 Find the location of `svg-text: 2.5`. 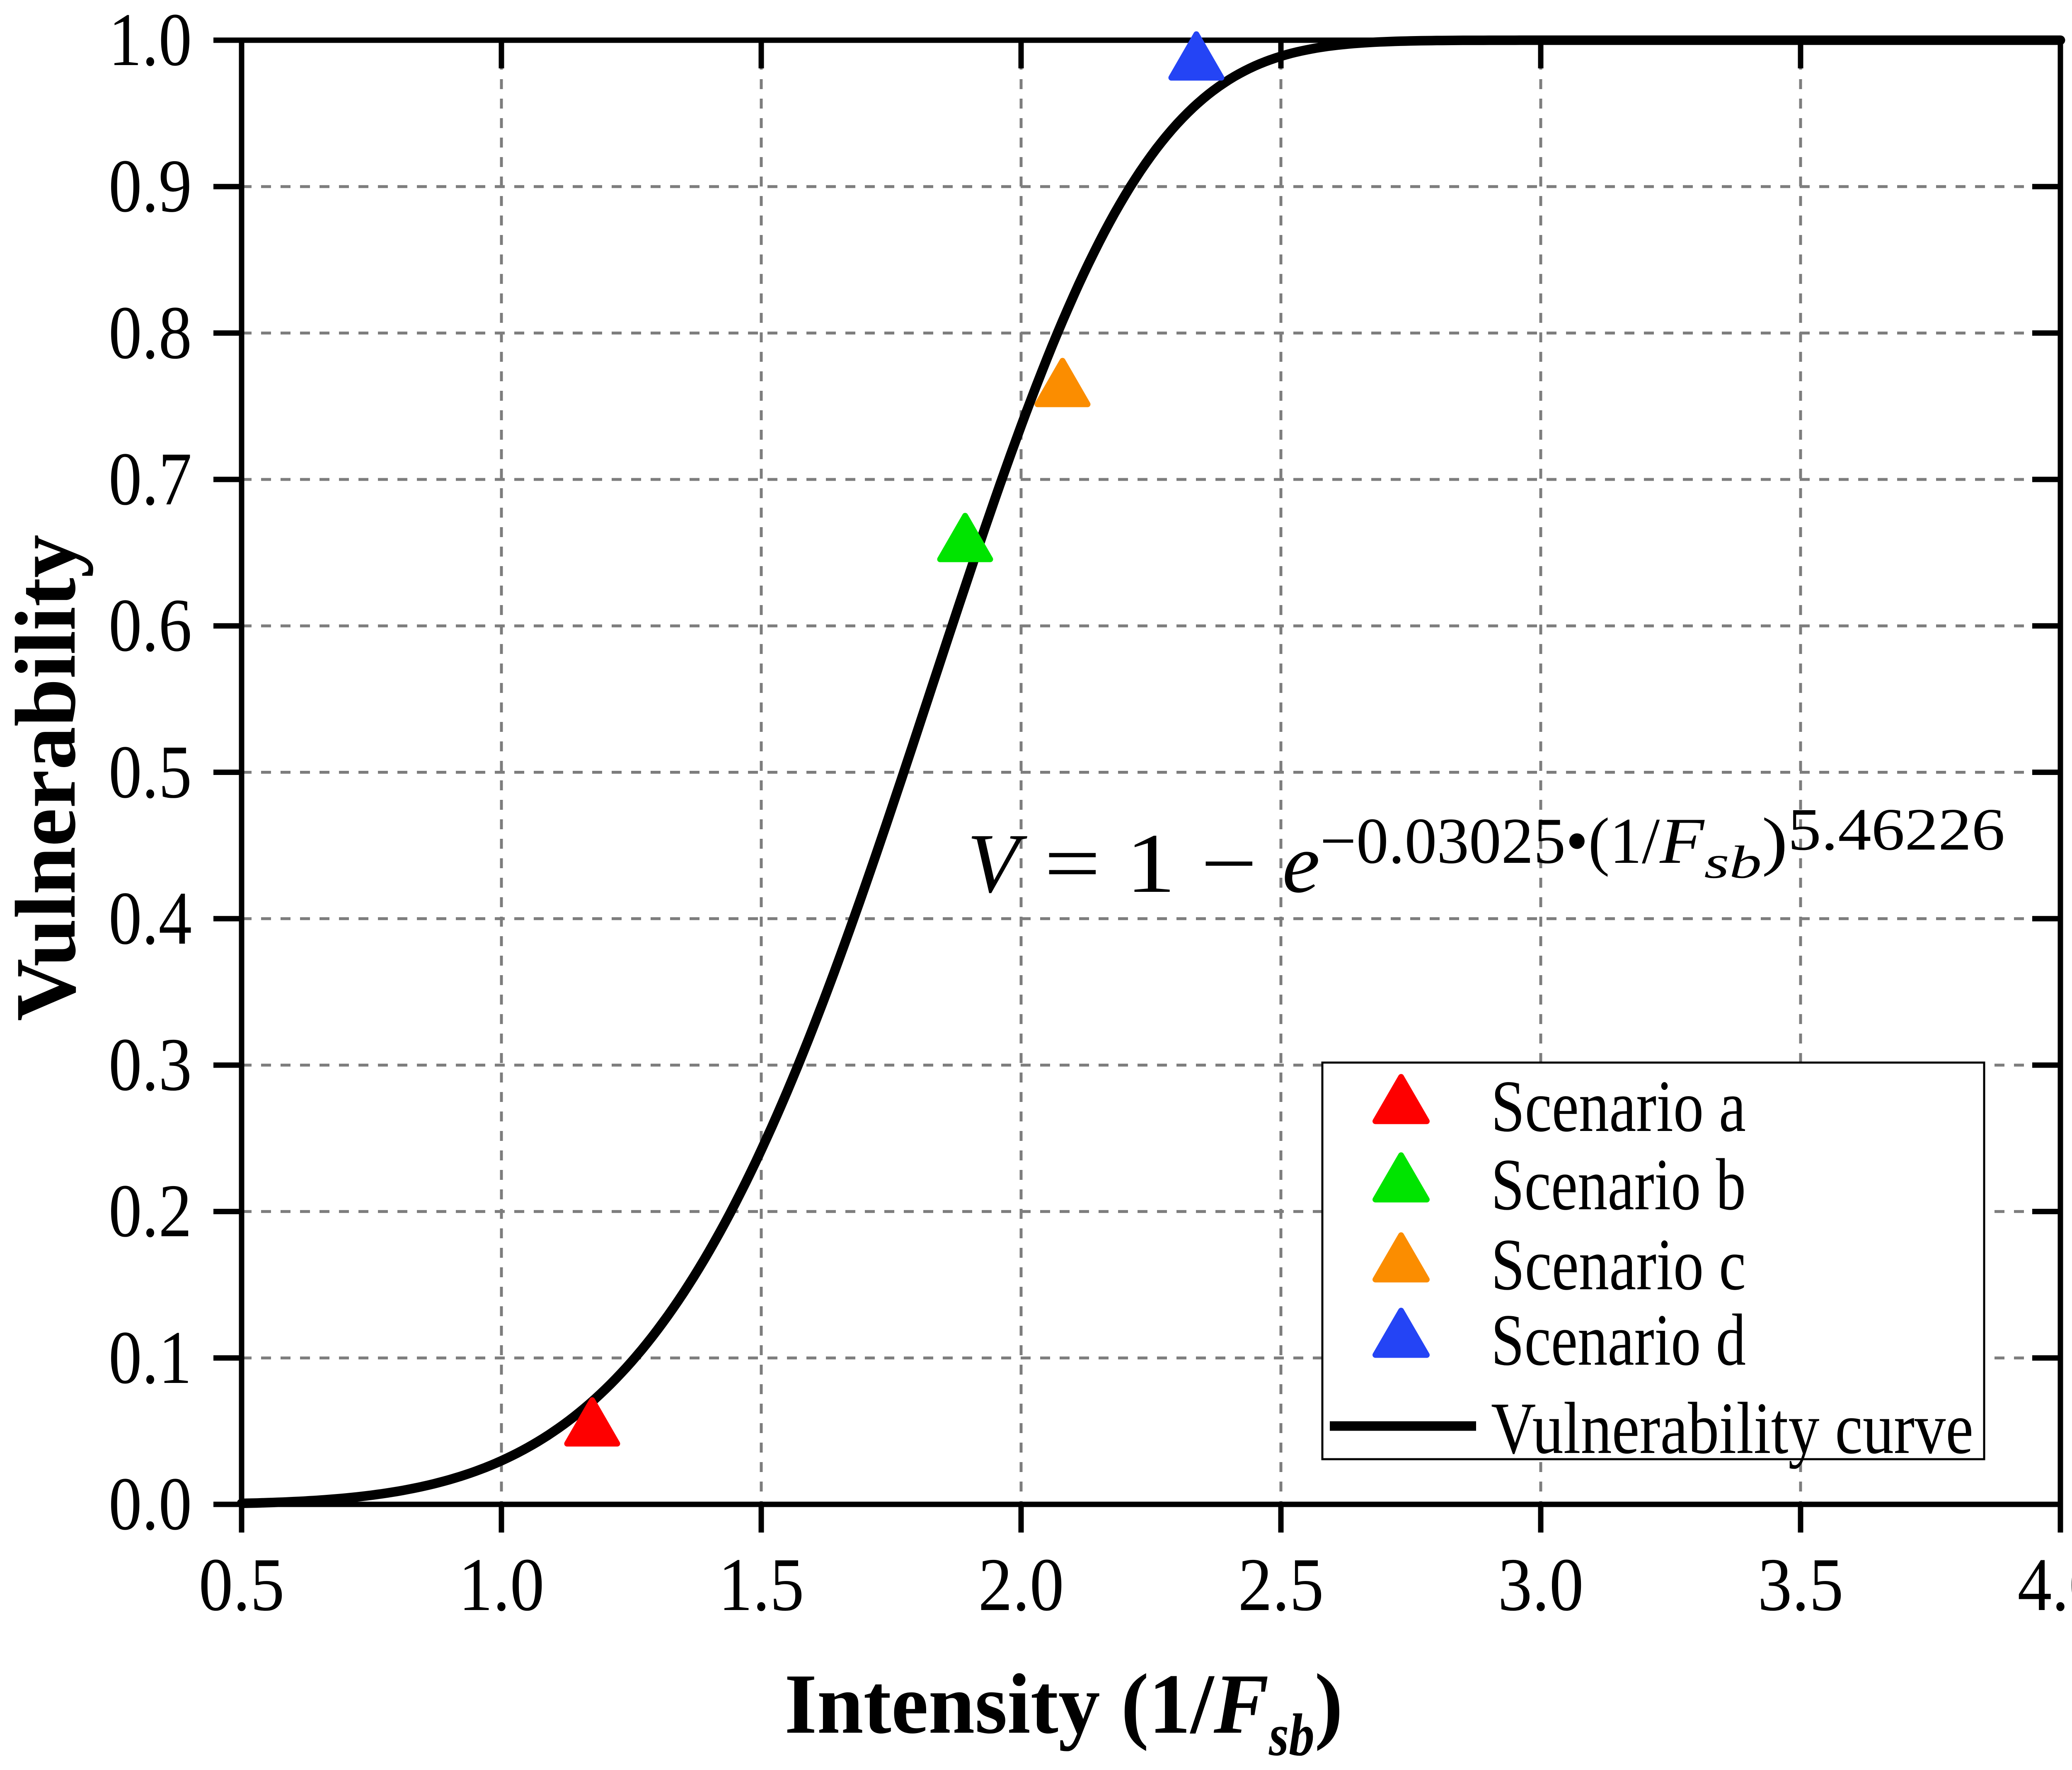

svg-text: 2.5 is located at coordinates (1281, 1585).